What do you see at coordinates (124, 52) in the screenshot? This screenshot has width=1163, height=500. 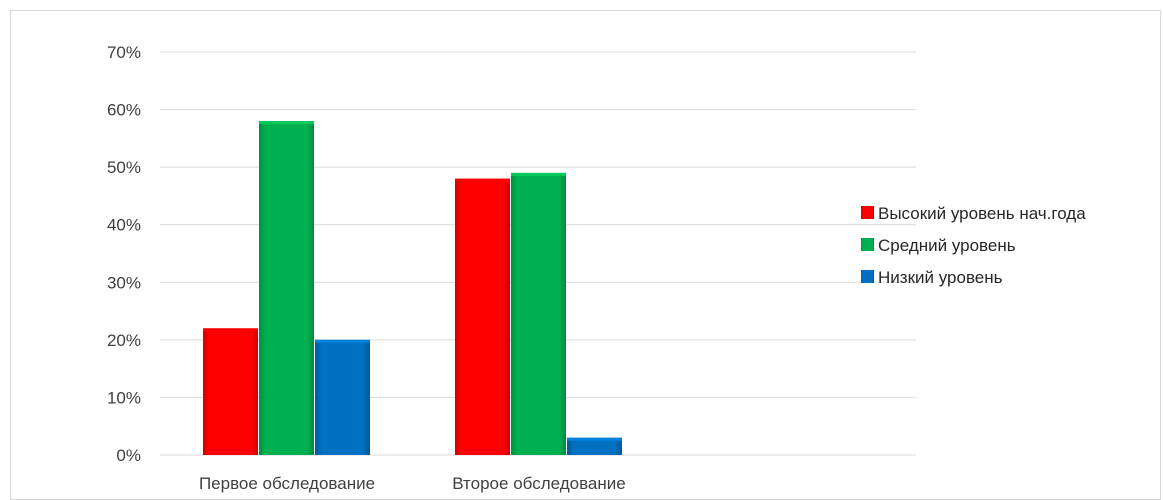 I see `y-tick-label: 70%` at bounding box center [124, 52].